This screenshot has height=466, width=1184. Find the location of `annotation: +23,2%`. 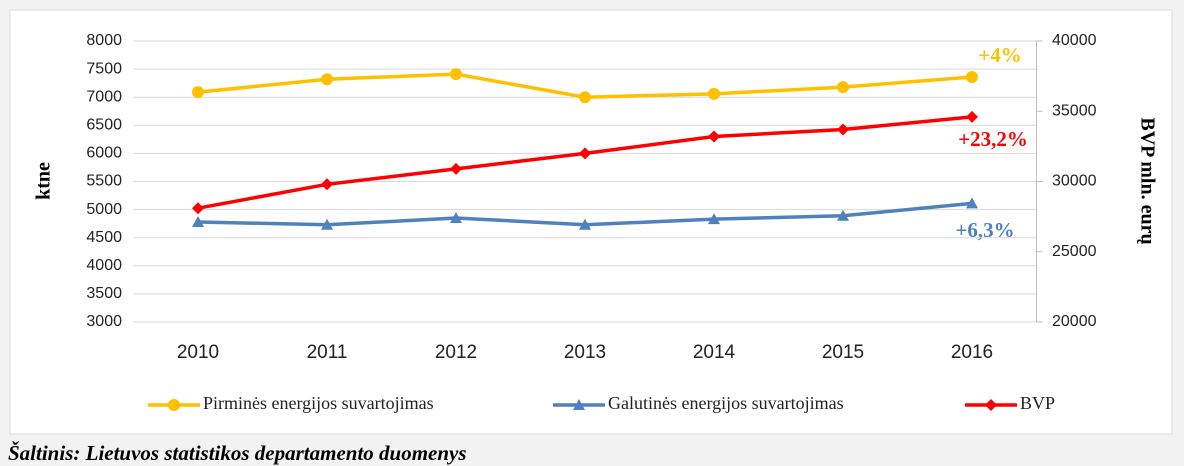

annotation: +23,2% is located at coordinates (993, 139).